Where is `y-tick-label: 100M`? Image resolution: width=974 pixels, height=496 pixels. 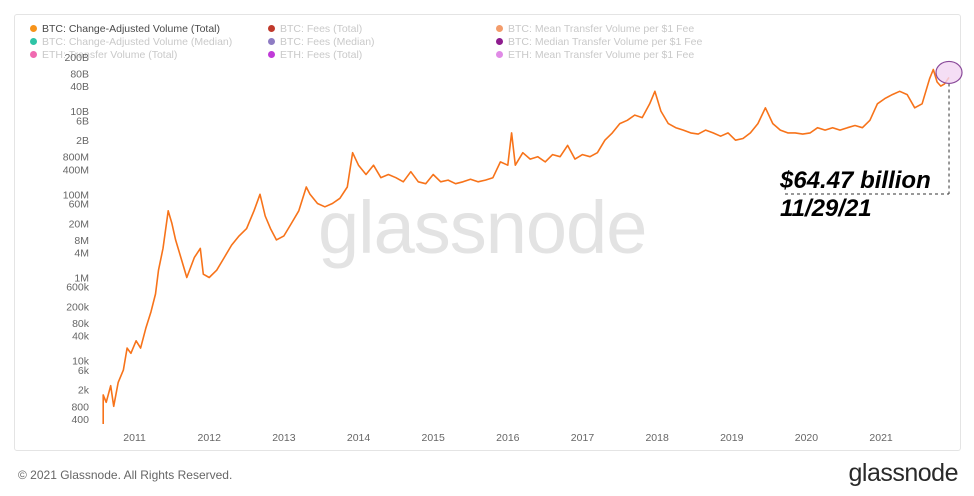
y-tick-label: 100M is located at coordinates (76, 195).